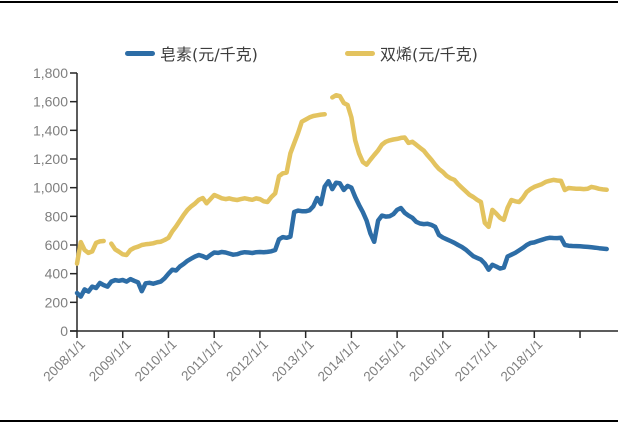 The height and width of the screenshot is (429, 618). What do you see at coordinates (140, 53) in the screenshot?
I see `legend-swatch-saponin` at bounding box center [140, 53].